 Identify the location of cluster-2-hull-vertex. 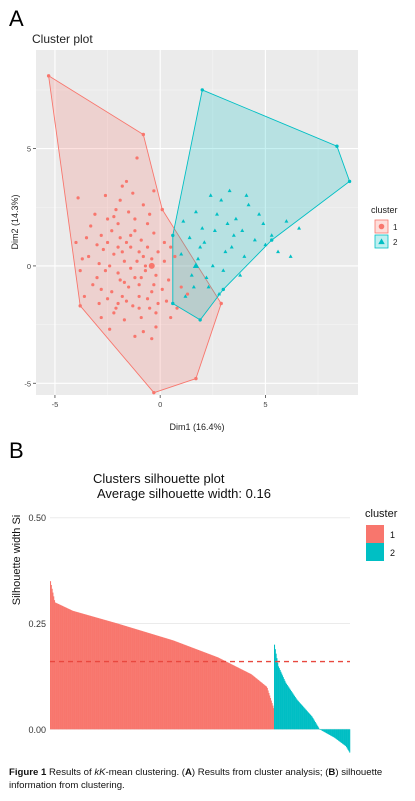
(349, 181).